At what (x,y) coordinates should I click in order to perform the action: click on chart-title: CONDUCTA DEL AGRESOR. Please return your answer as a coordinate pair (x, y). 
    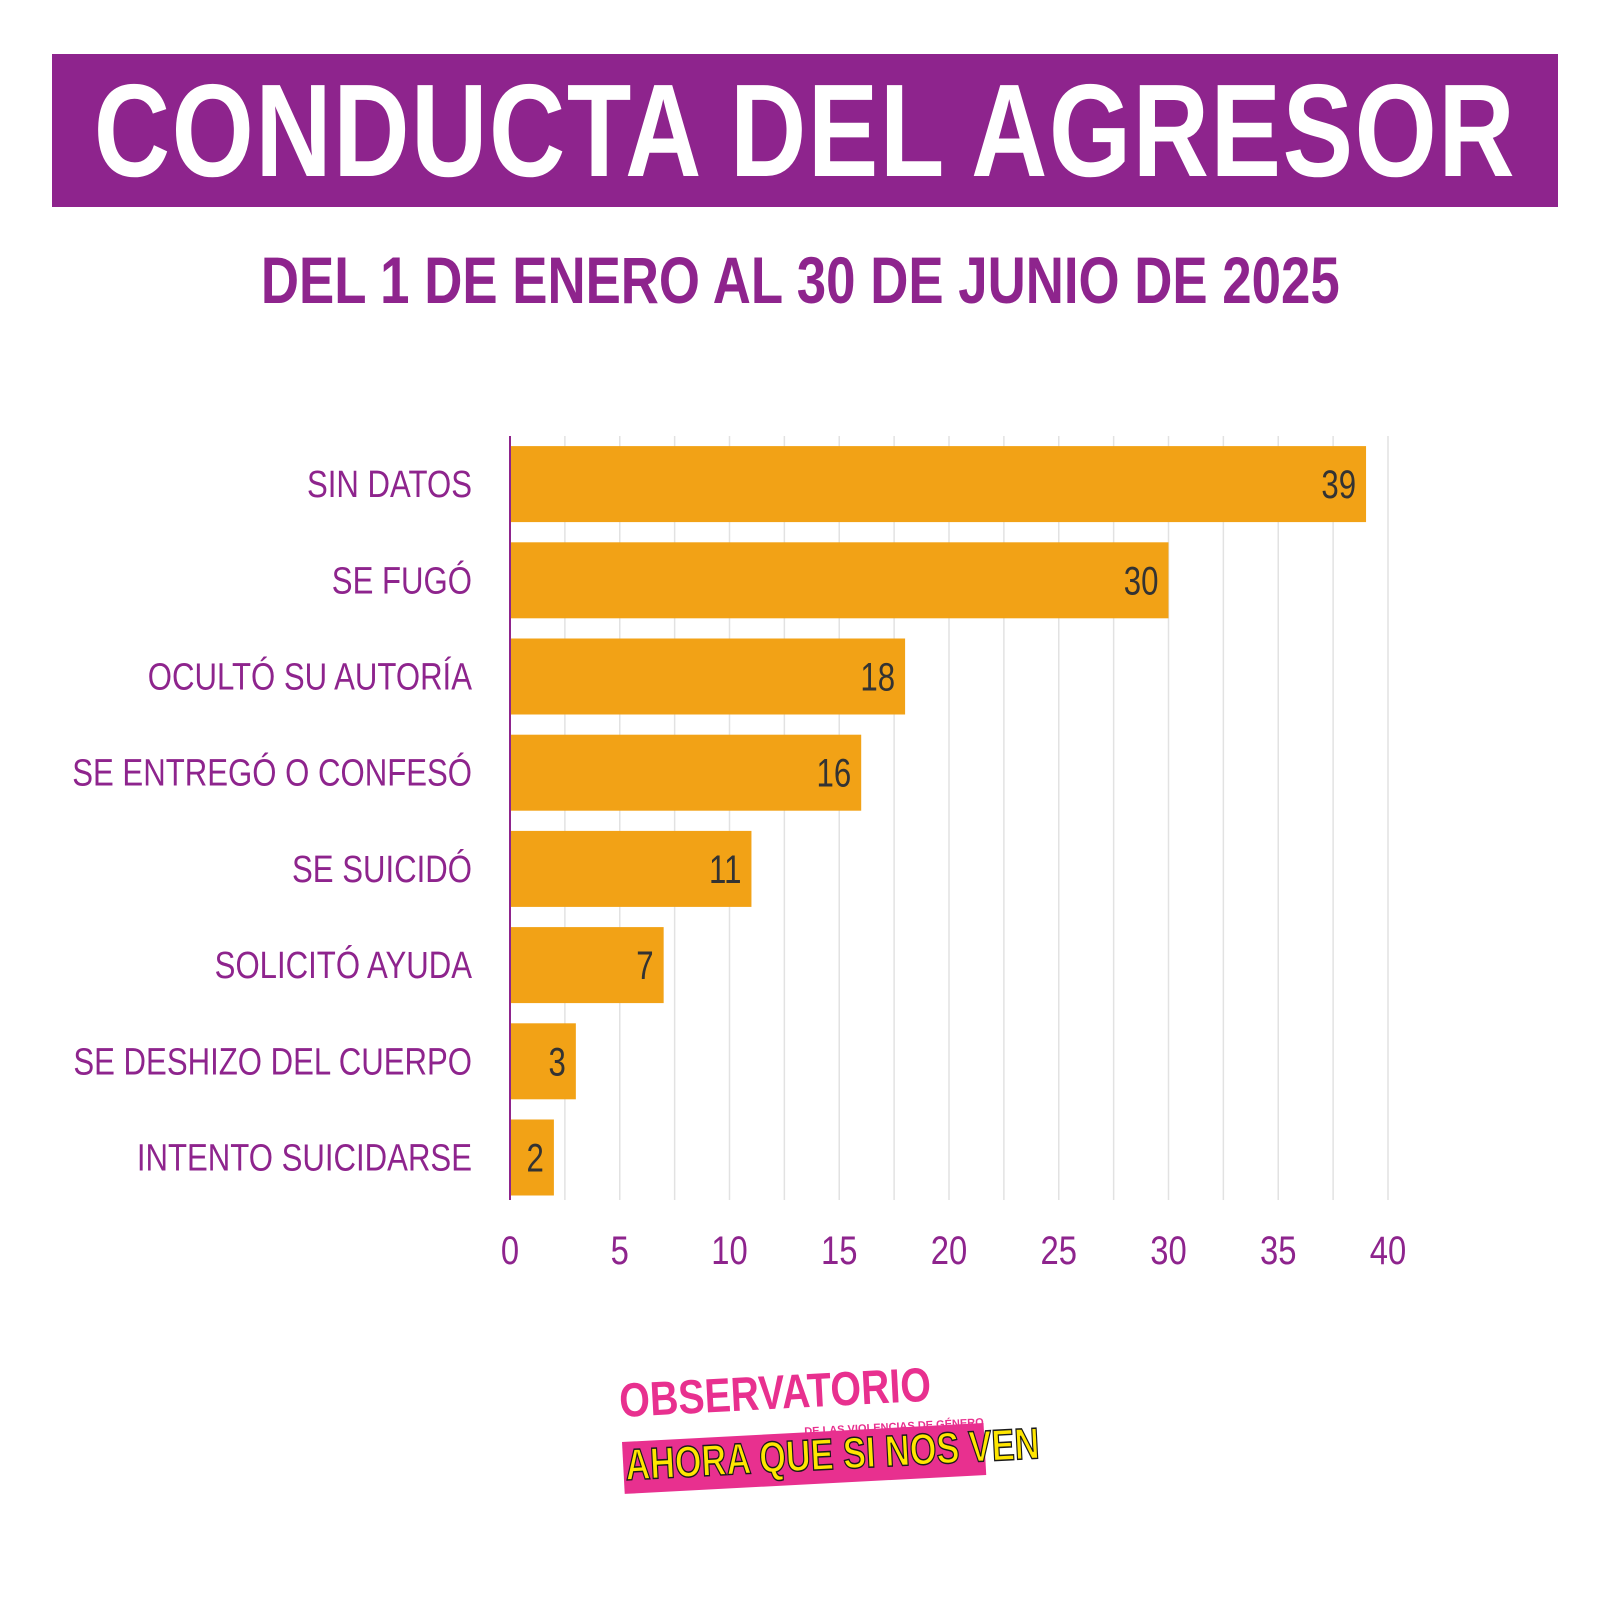
    Looking at the image, I should click on (805, 130).